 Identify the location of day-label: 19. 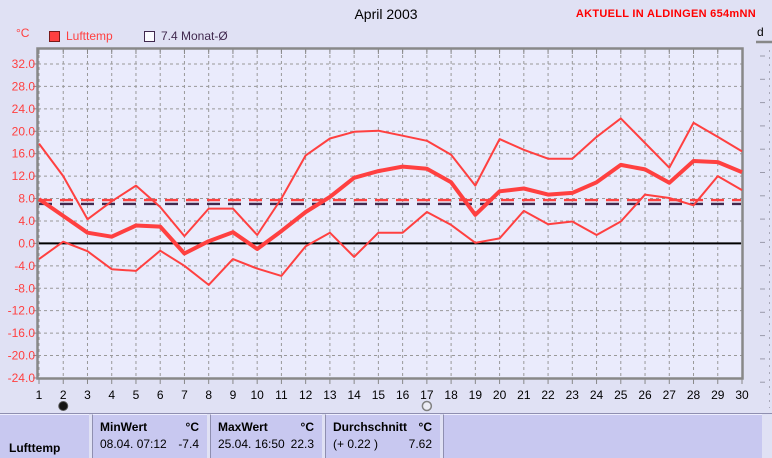
(476, 395).